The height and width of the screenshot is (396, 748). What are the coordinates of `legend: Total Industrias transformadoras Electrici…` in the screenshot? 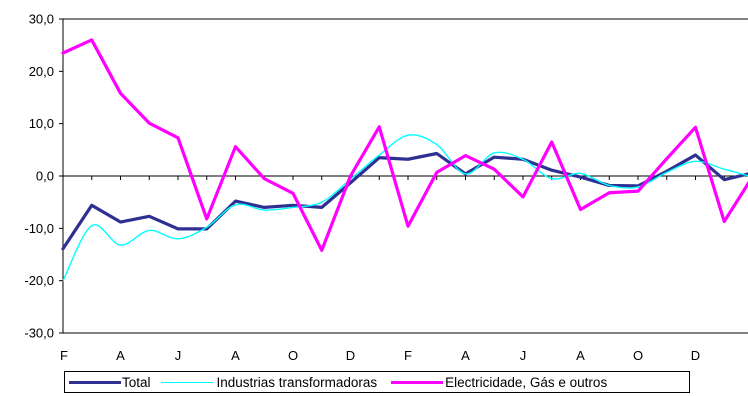 It's located at (377, 382).